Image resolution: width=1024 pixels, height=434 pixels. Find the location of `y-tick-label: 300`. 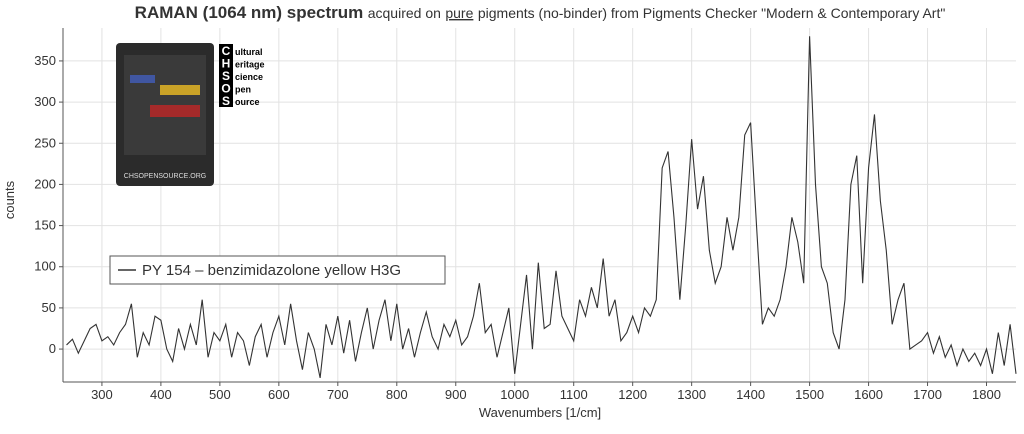

y-tick-label: 300 is located at coordinates (45, 101).